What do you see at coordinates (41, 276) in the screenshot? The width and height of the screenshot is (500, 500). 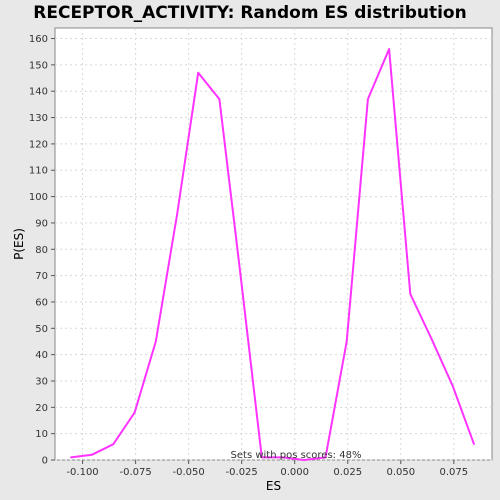 I see `y-tick-label: 70` at bounding box center [41, 276].